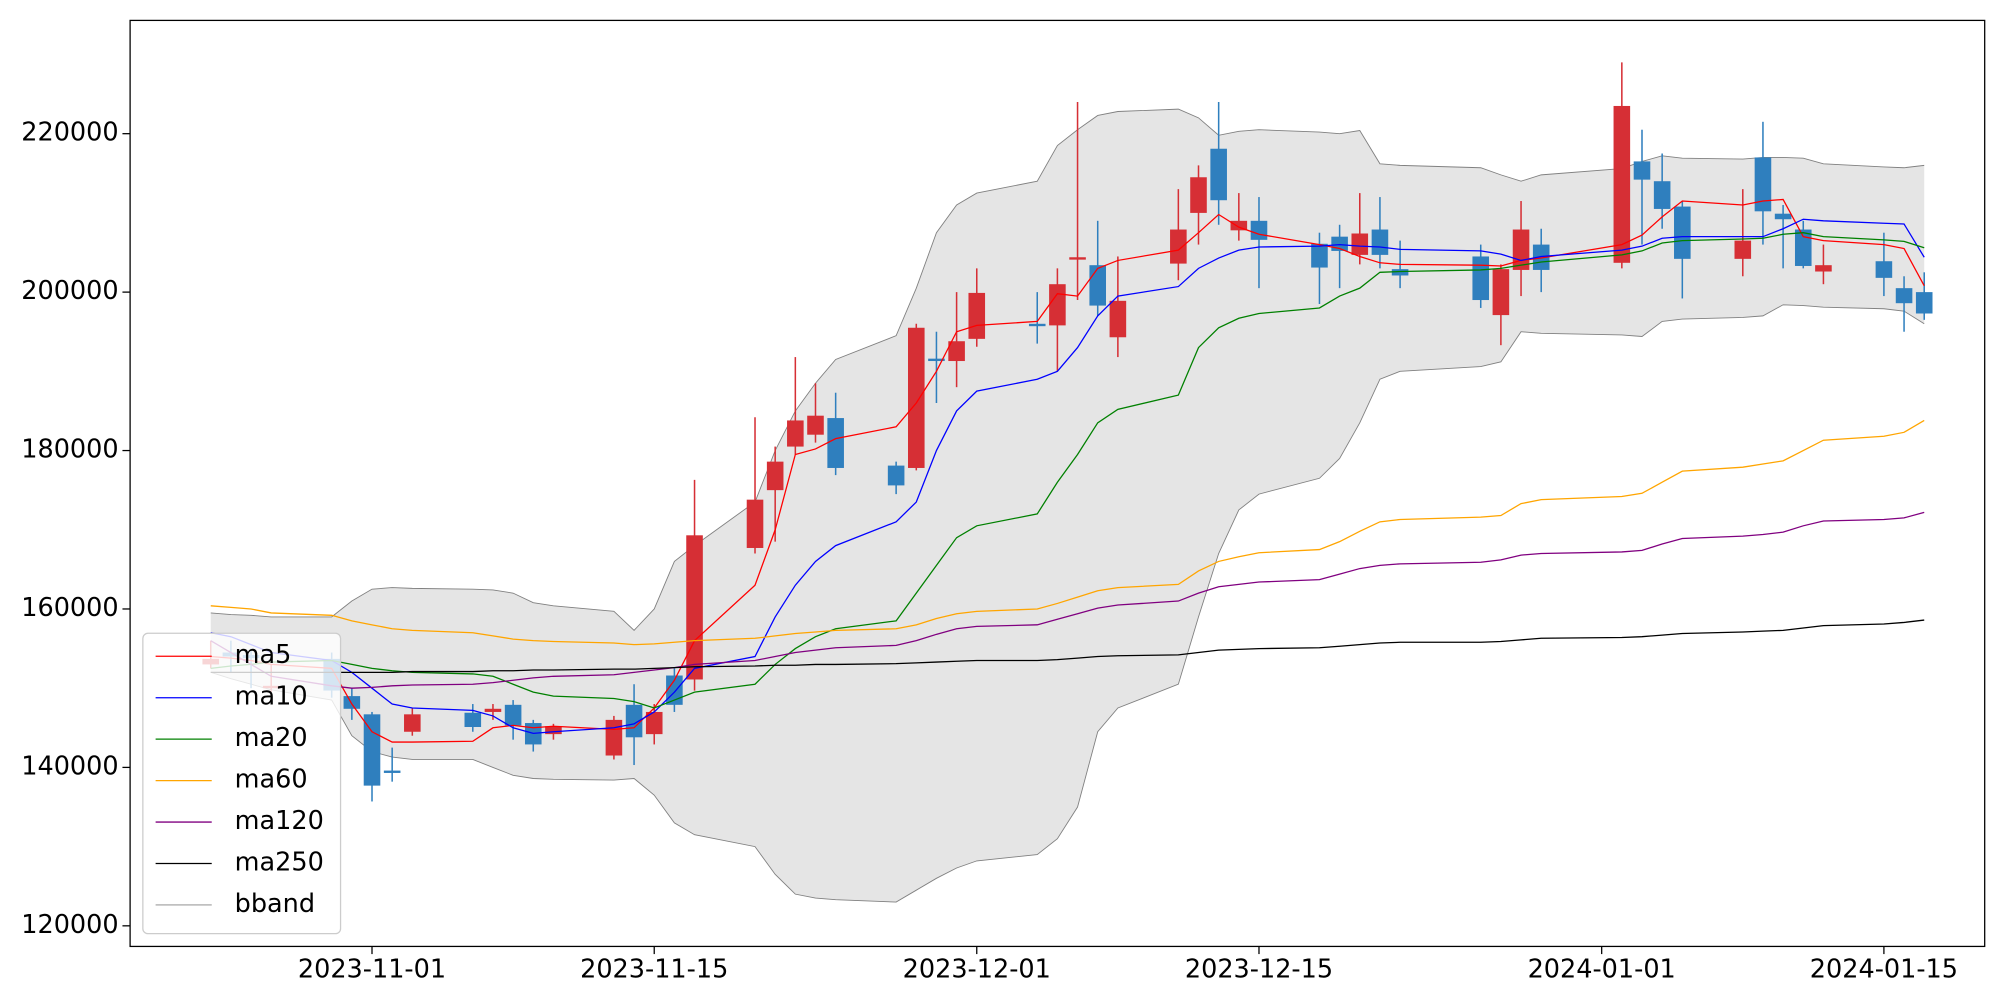 This screenshot has width=2000, height=1000. I want to click on x-tick-label: 2024-01-15, so click(1884, 970).